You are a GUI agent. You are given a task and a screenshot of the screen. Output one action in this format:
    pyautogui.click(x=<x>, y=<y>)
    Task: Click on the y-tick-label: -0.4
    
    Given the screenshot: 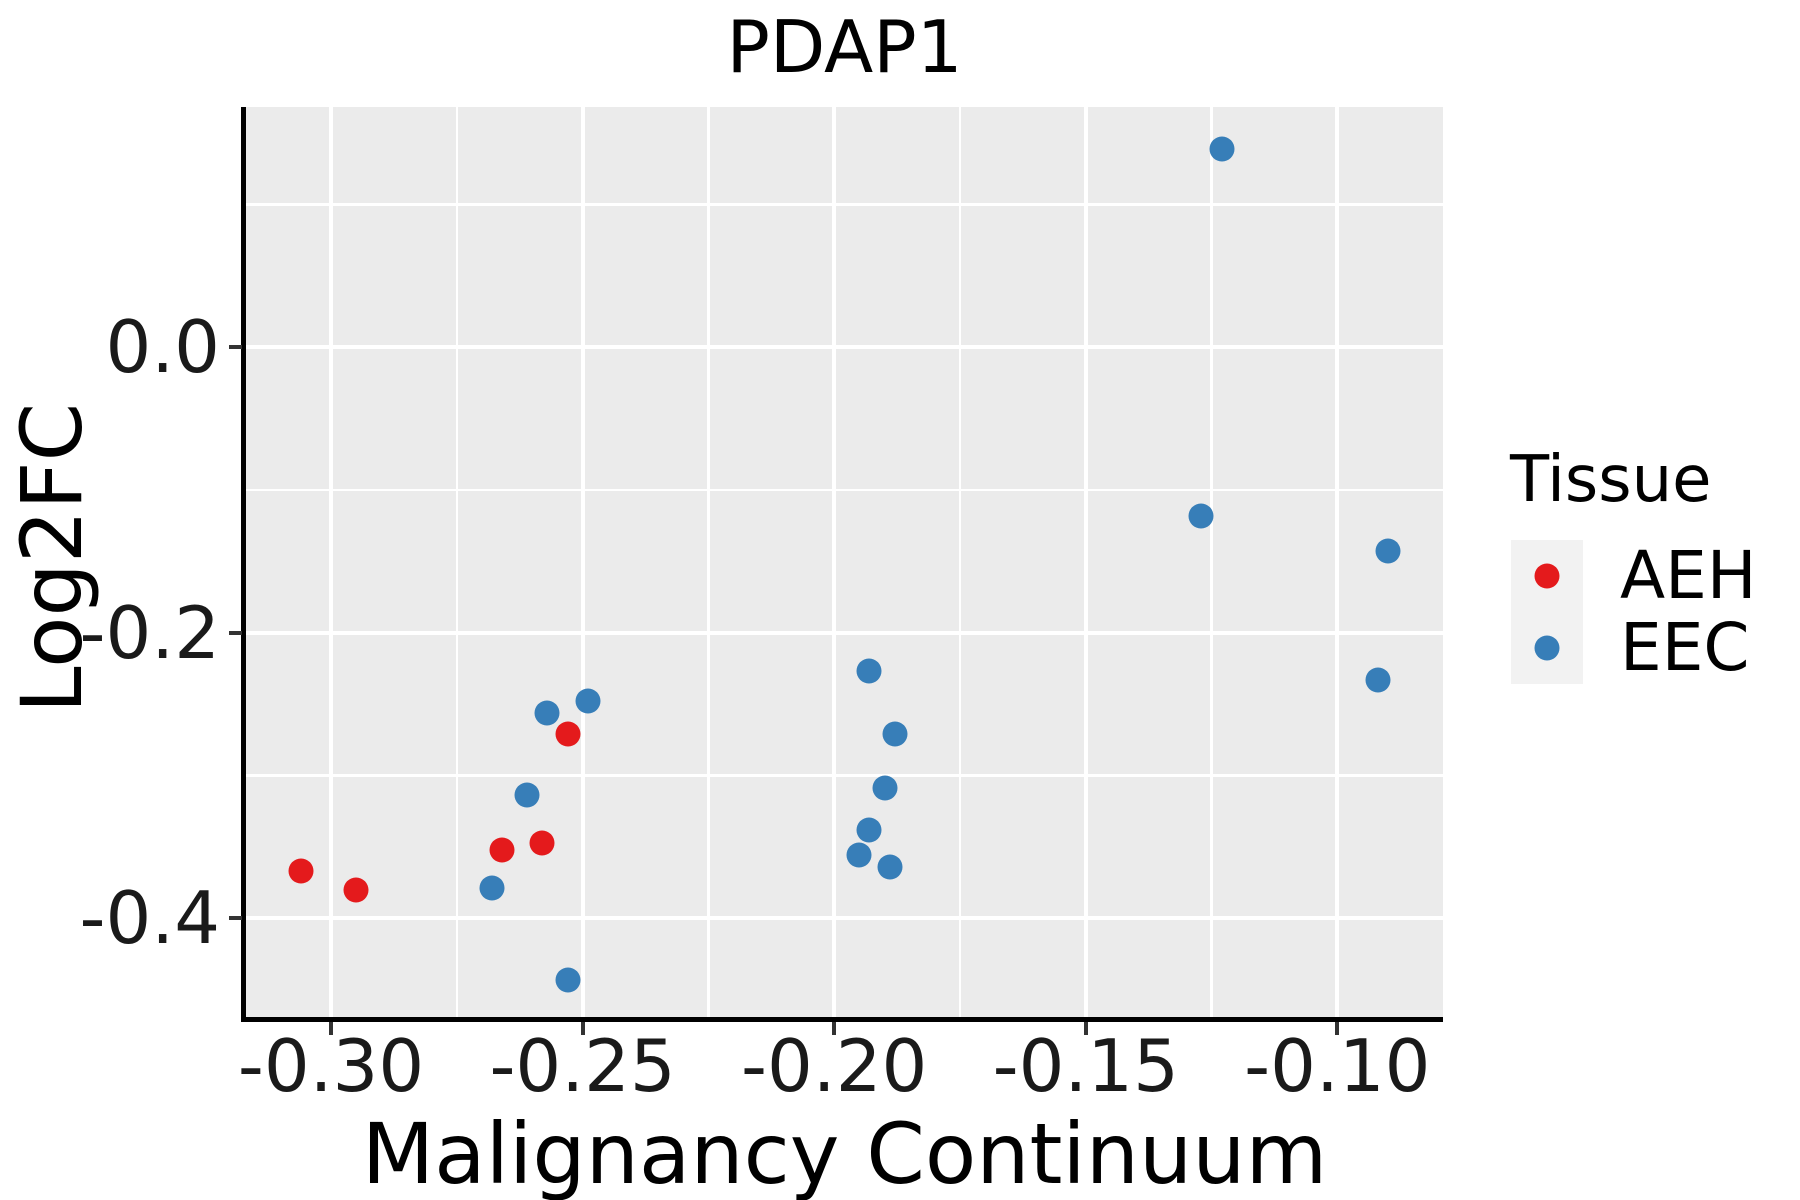 What is the action you would take?
    pyautogui.click(x=149, y=918)
    